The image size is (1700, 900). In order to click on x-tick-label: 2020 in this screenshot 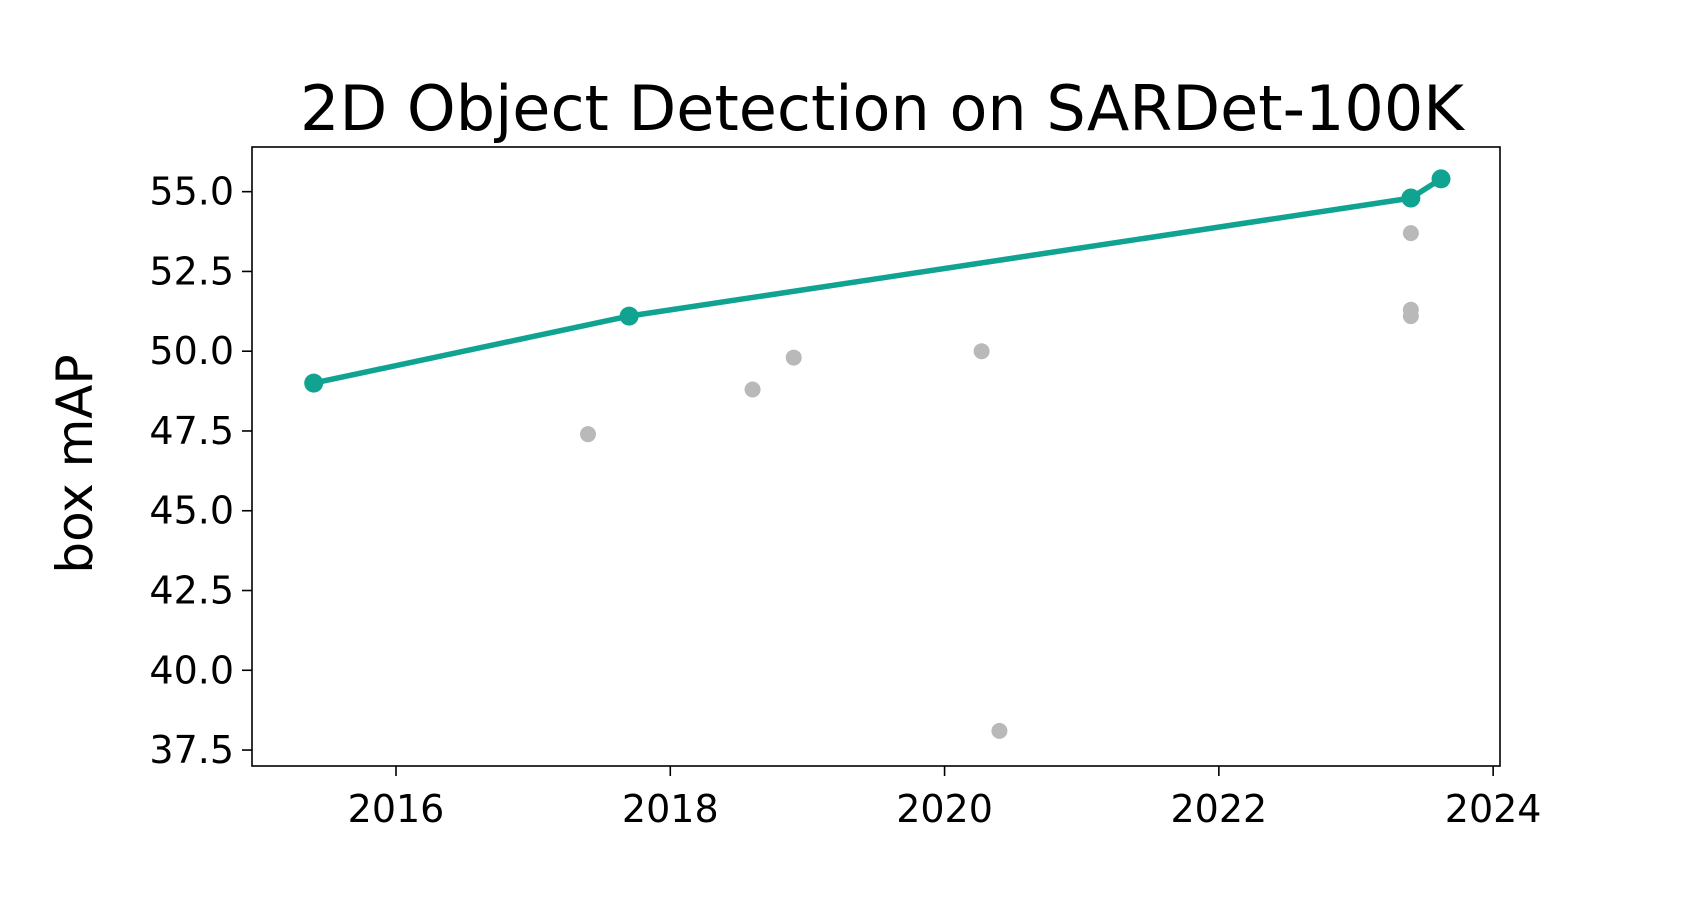, I will do `click(944, 809)`.